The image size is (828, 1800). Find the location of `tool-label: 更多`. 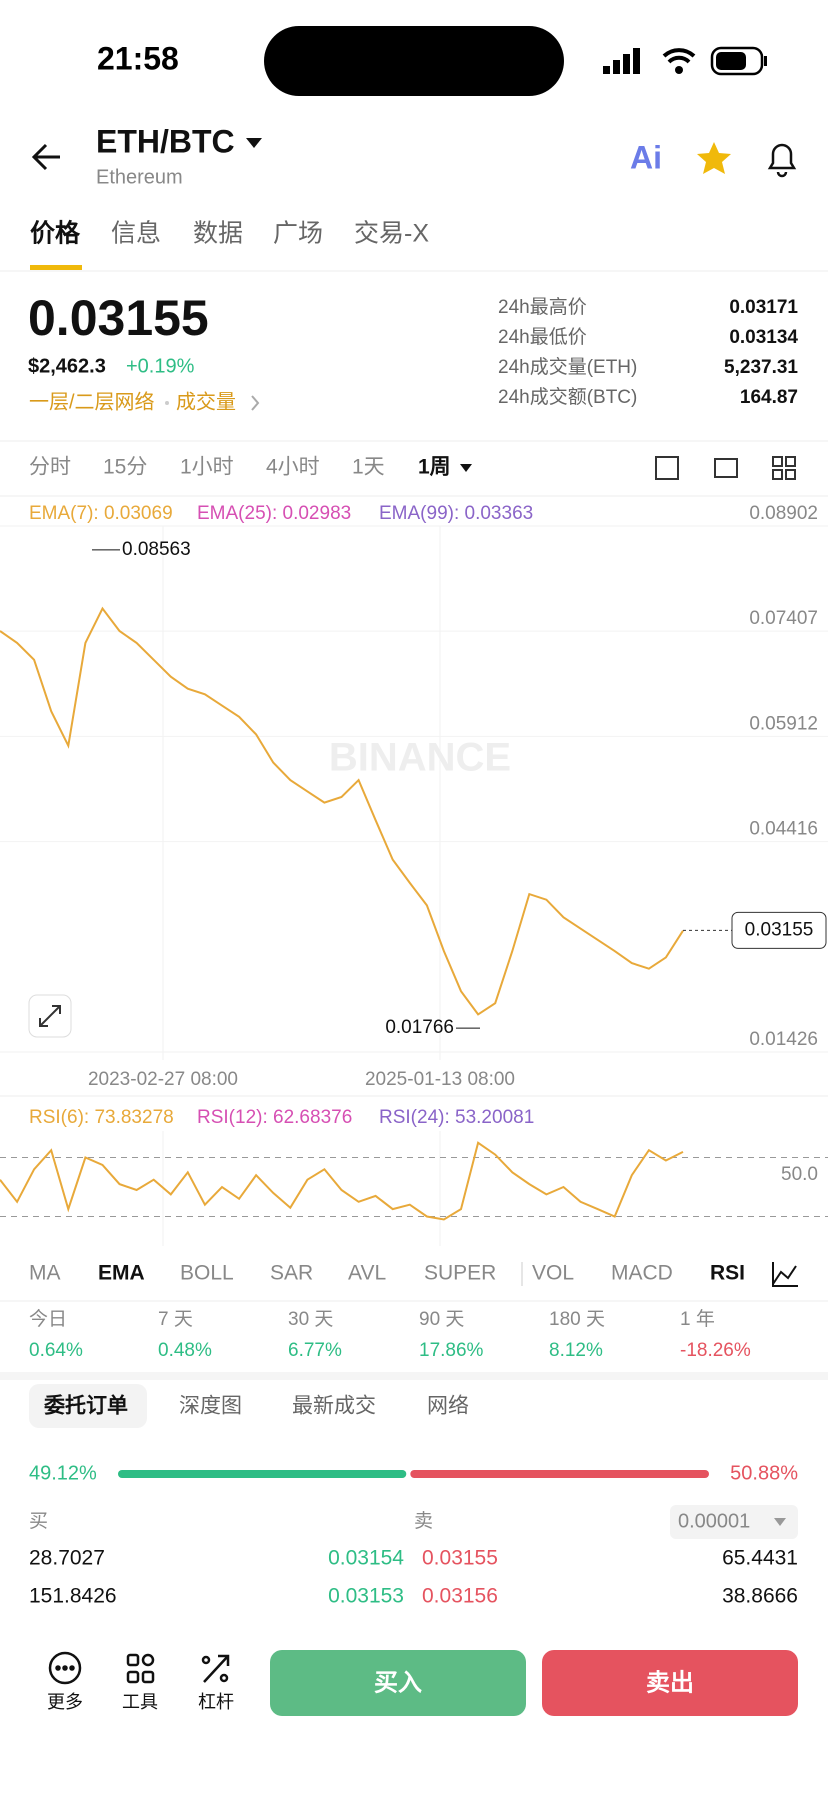

tool-label: 更多 is located at coordinates (65, 1702).